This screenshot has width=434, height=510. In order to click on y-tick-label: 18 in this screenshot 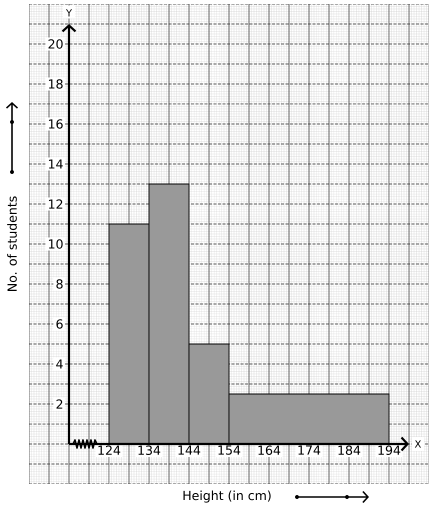, I will do `click(55, 84)`.